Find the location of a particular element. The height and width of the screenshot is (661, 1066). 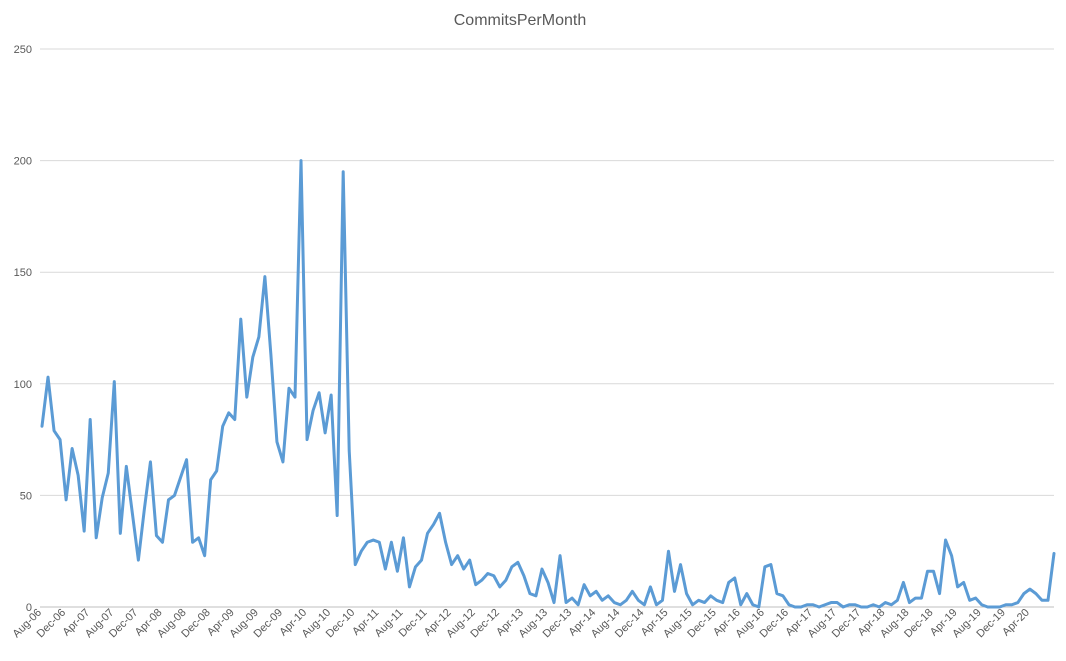

y-axis-ticks: 0 50 100 150 200 250 is located at coordinates (23, 329).